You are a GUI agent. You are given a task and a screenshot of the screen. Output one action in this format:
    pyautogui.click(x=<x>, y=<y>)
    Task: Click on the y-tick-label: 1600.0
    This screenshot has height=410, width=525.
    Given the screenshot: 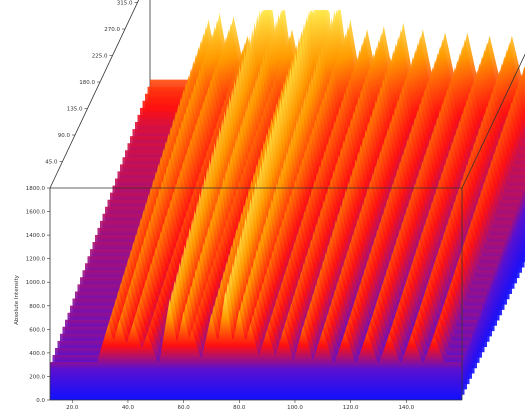 What is the action you would take?
    pyautogui.click(x=36, y=213)
    